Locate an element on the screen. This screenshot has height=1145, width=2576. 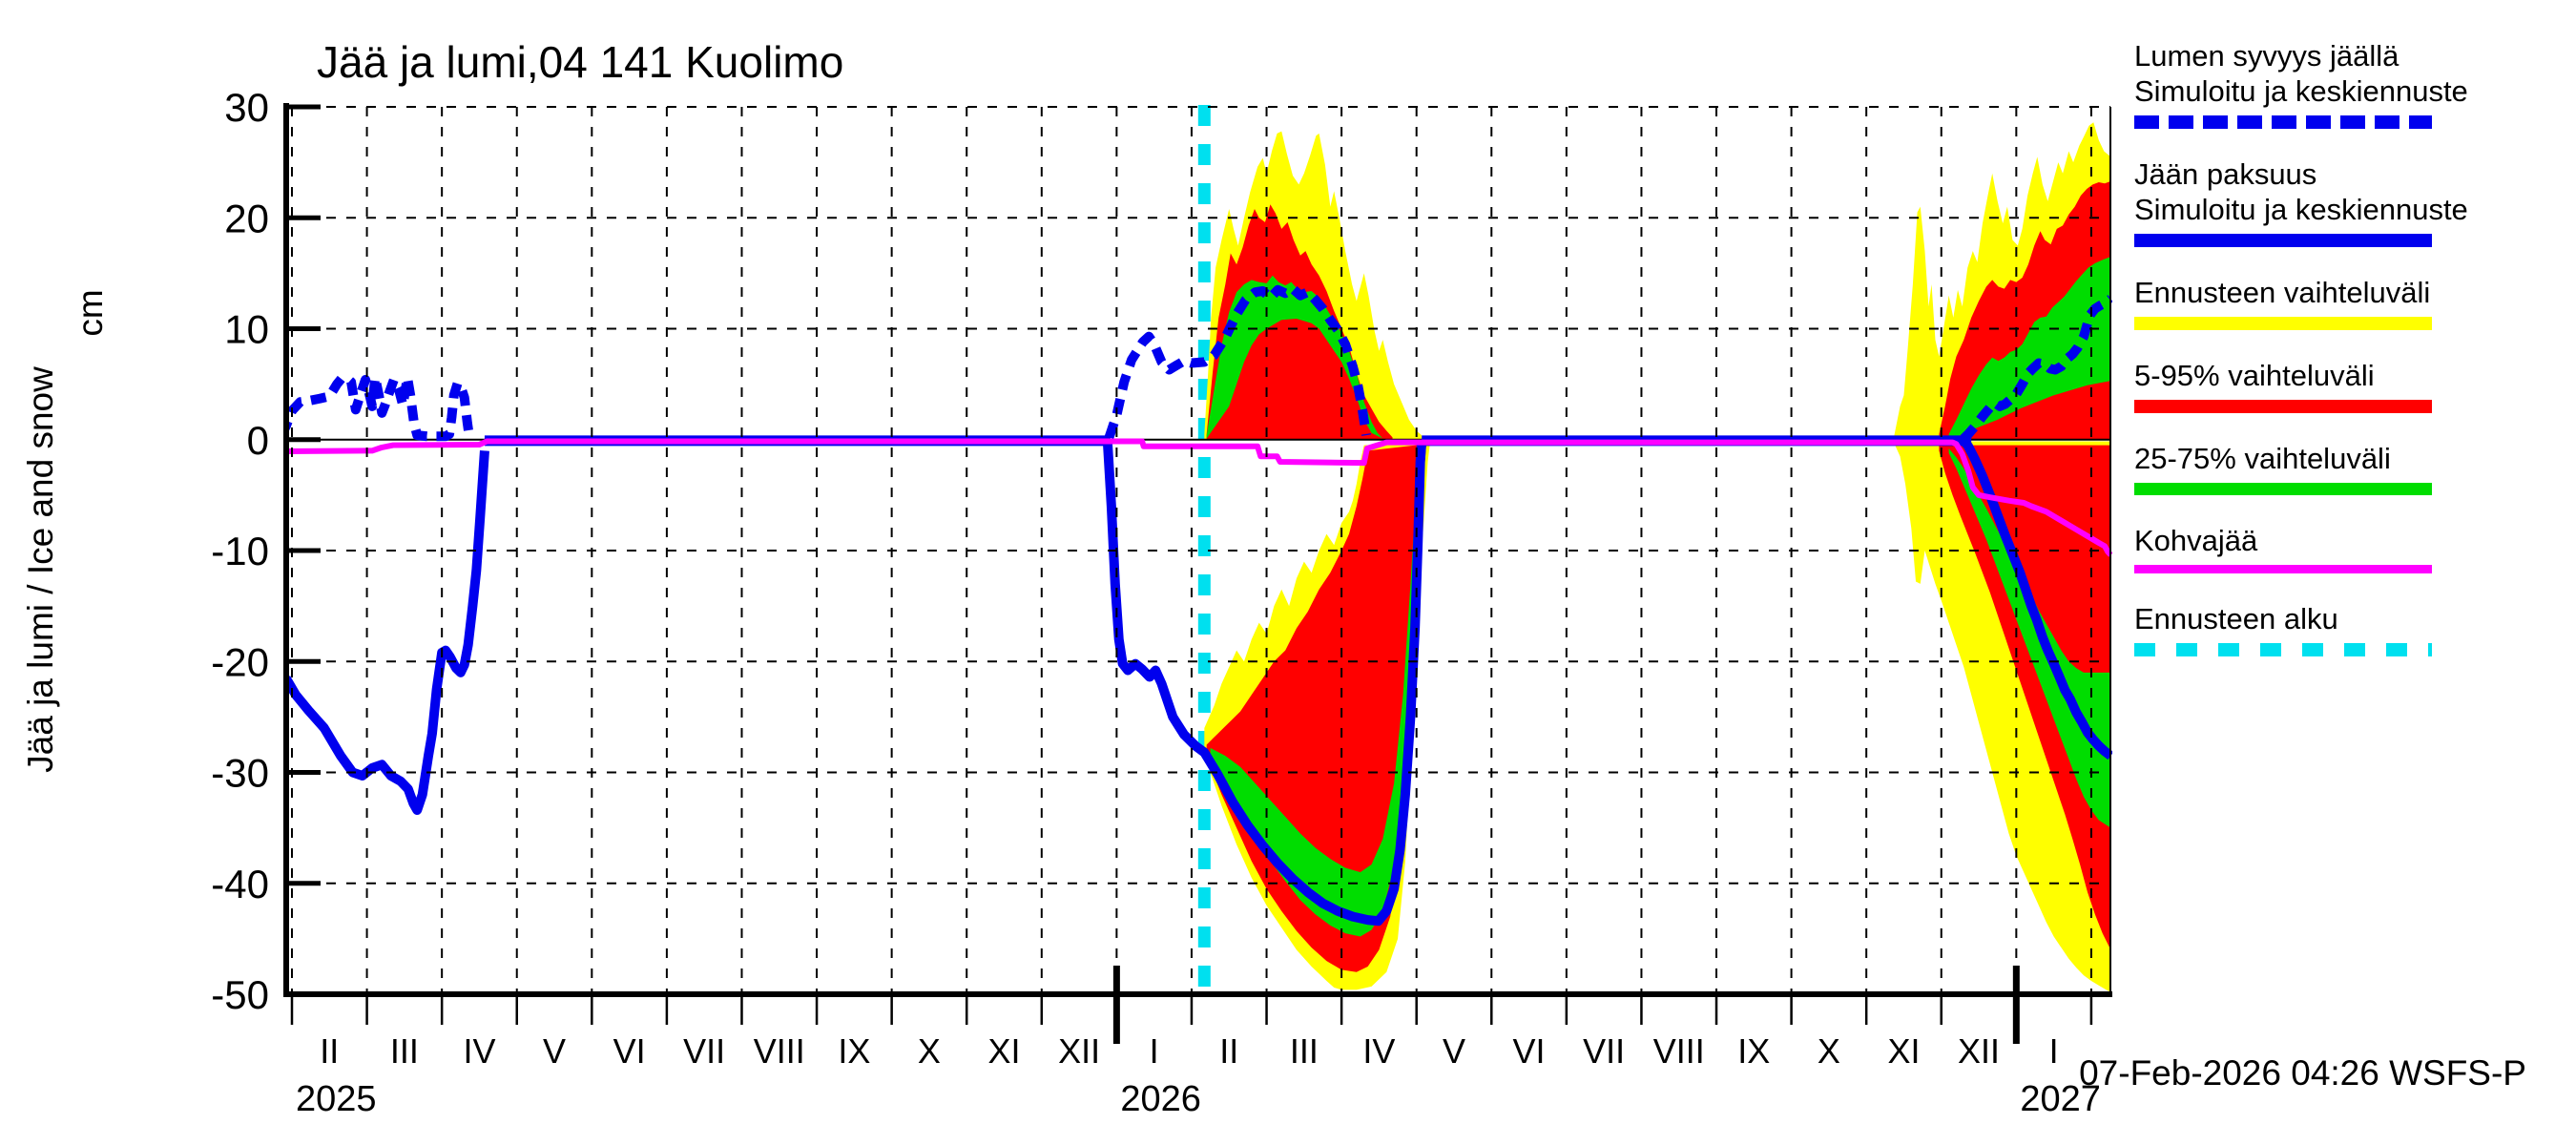
legend-label: 5-95% vaihteluväli is located at coordinates (2254, 376).